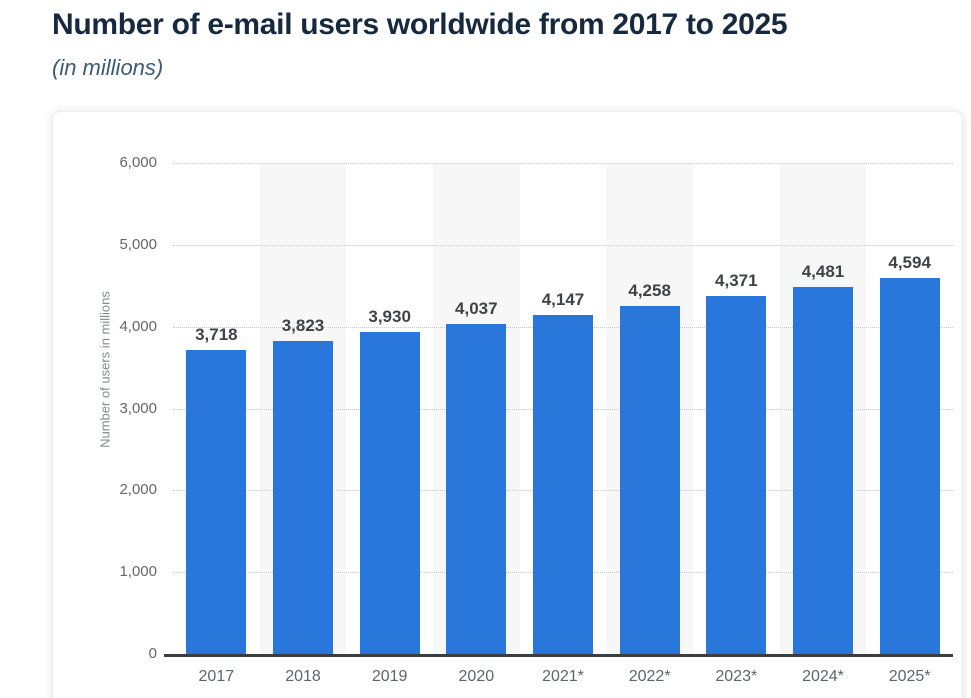 Image resolution: width=971 pixels, height=698 pixels. What do you see at coordinates (563, 299) in the screenshot?
I see `bar-value-label: 4,147` at bounding box center [563, 299].